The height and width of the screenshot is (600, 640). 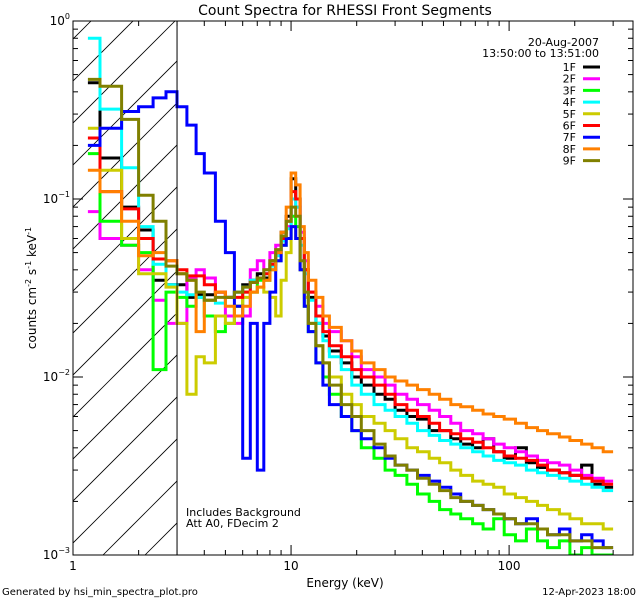 What do you see at coordinates (569, 137) in the screenshot?
I see `legend-label-7F: 7F` at bounding box center [569, 137].